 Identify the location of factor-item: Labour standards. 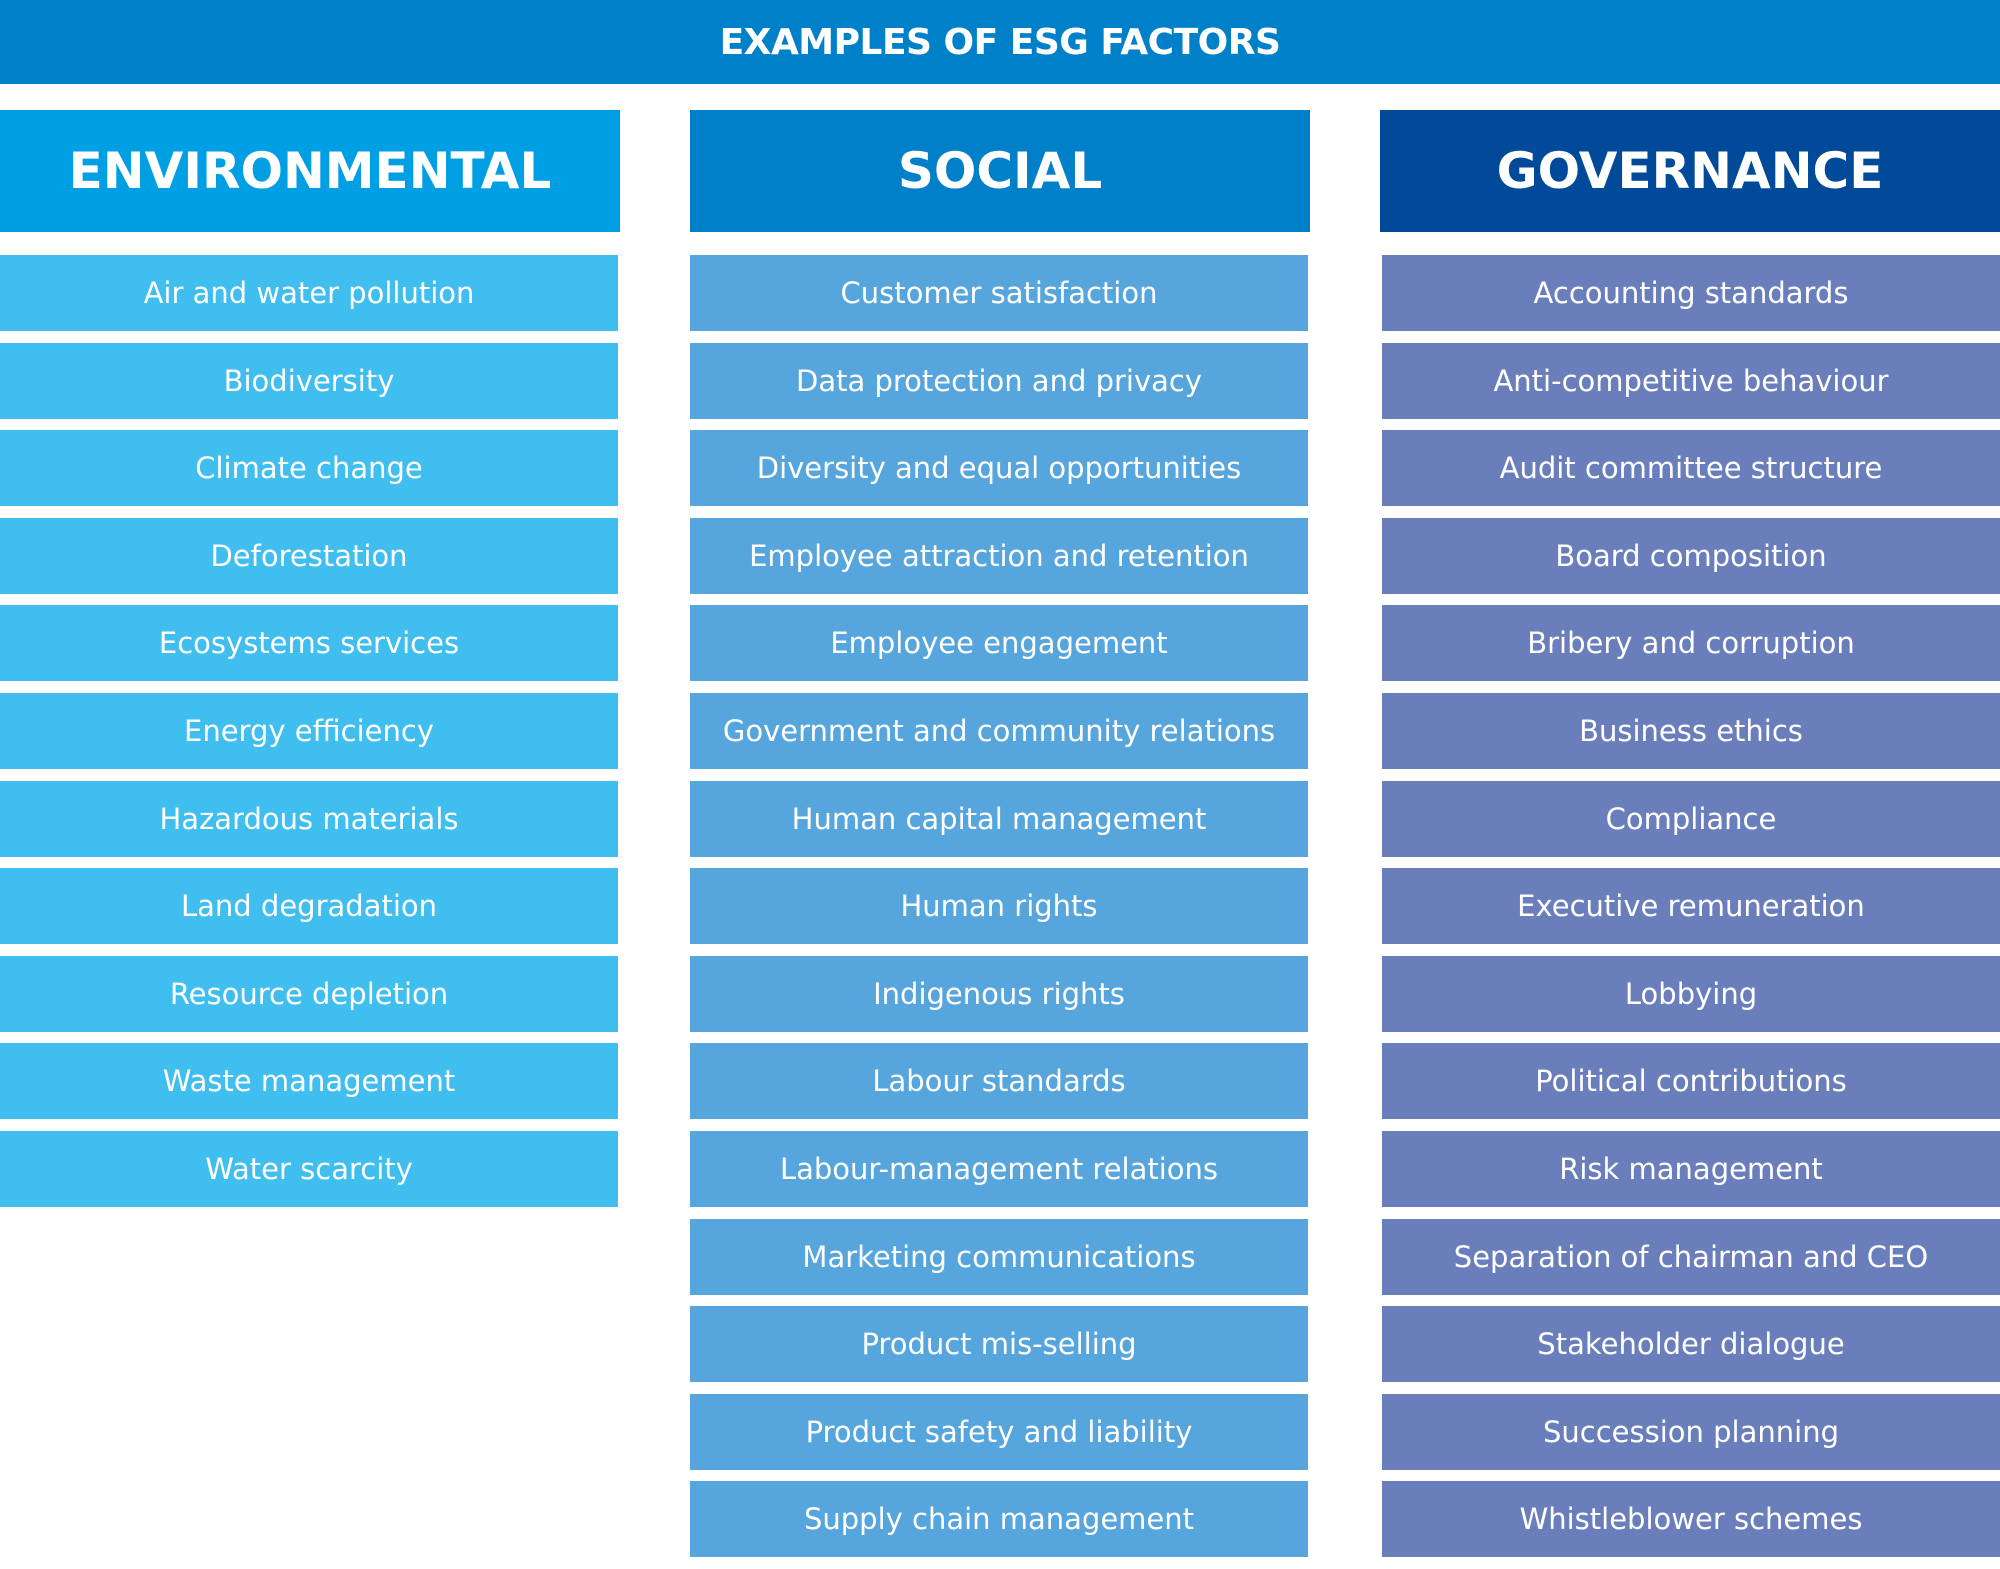
(999, 1081).